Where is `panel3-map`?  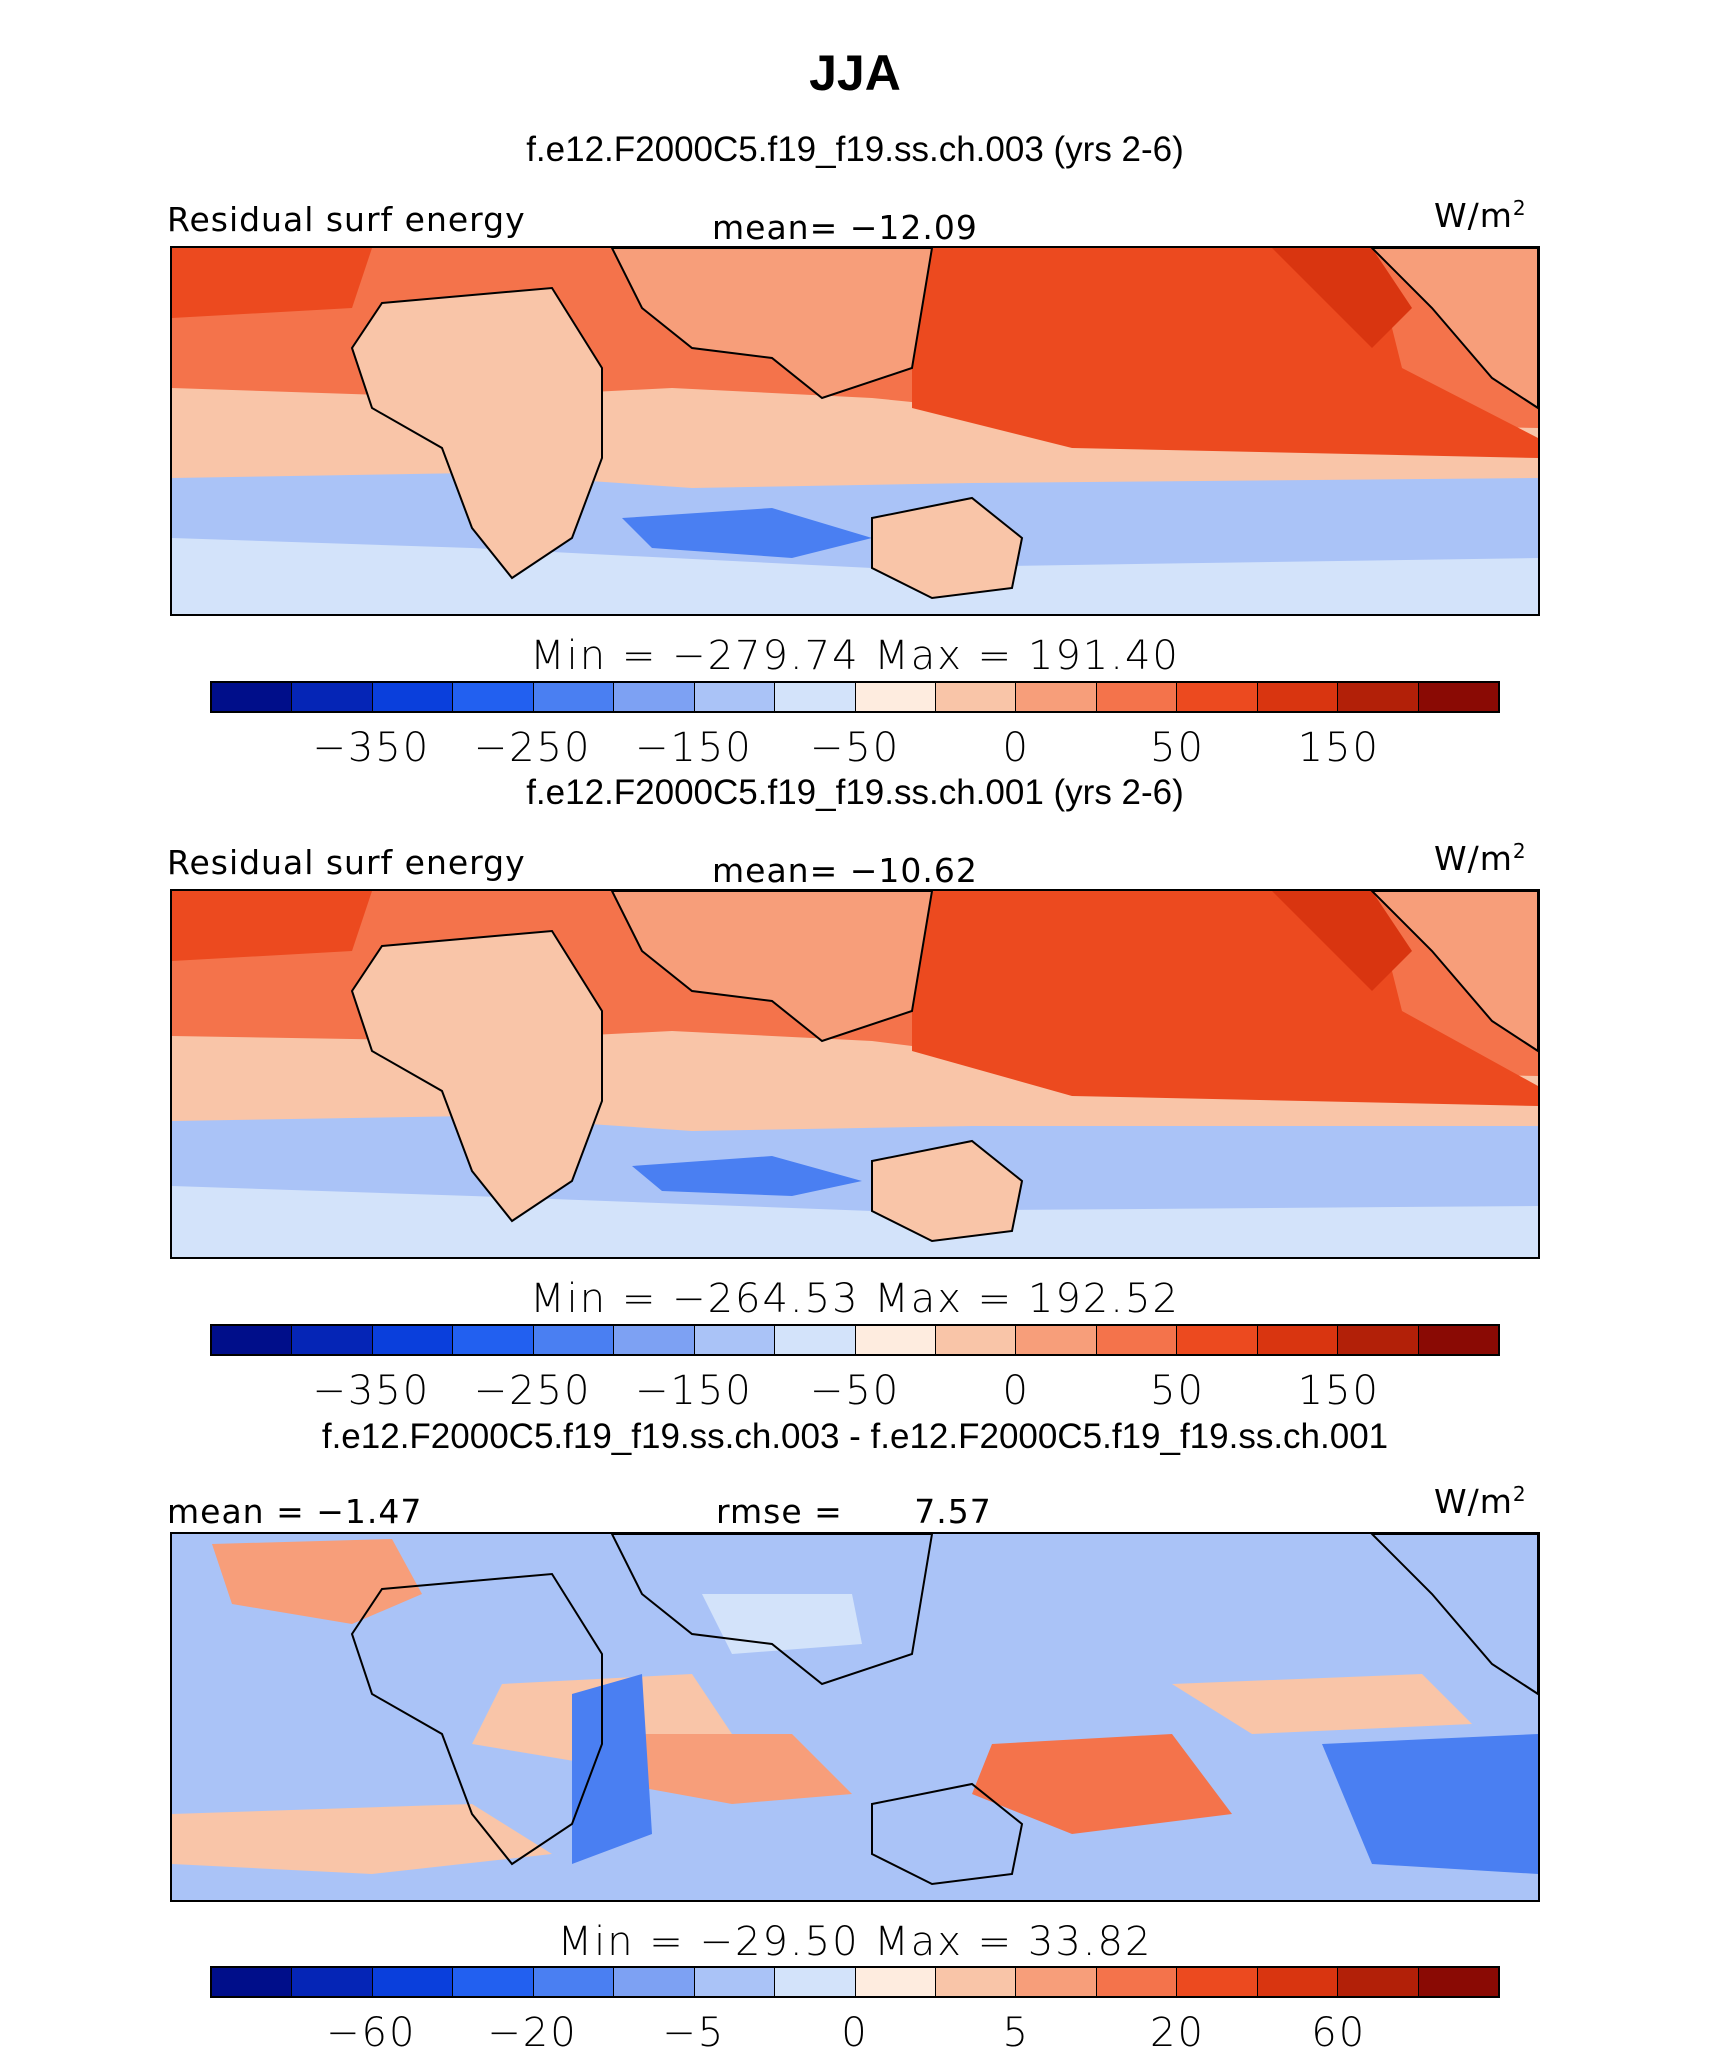
panel3-map is located at coordinates (855, 1717).